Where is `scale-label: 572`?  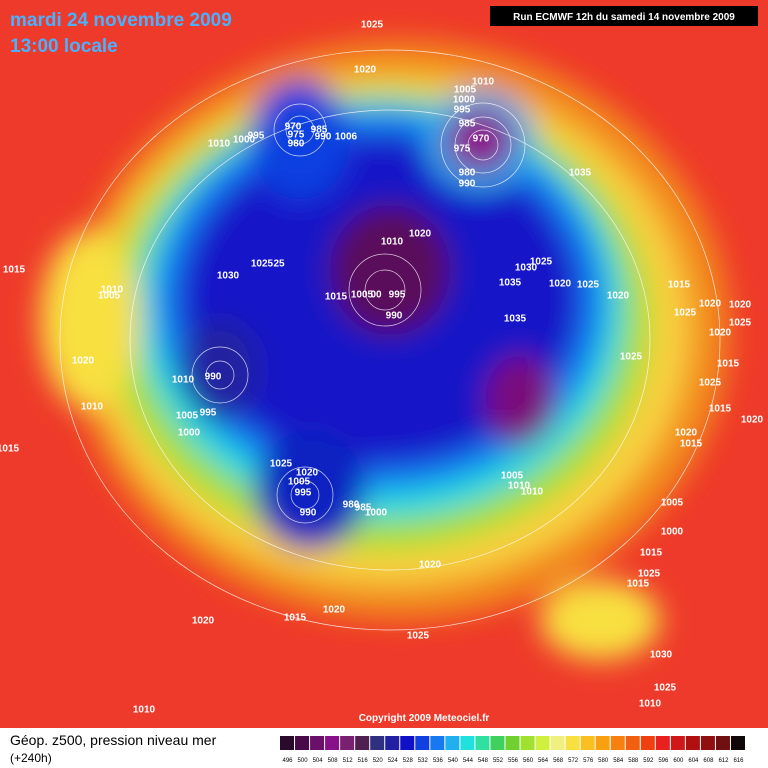 scale-label: 572 is located at coordinates (573, 761).